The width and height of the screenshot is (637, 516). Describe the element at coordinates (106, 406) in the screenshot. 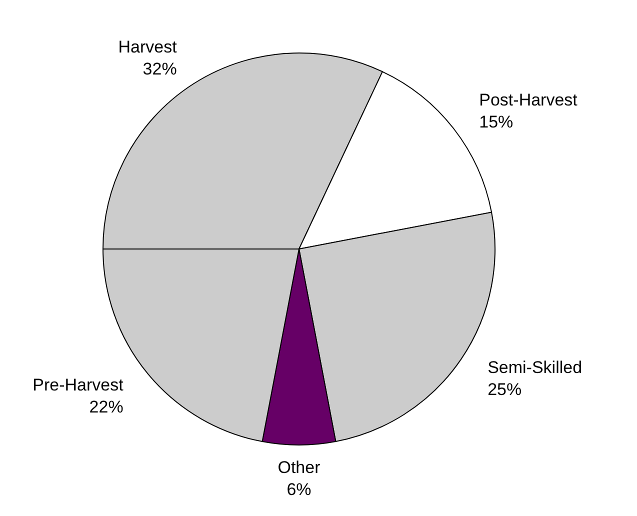

I see `data-label: 22%` at that location.